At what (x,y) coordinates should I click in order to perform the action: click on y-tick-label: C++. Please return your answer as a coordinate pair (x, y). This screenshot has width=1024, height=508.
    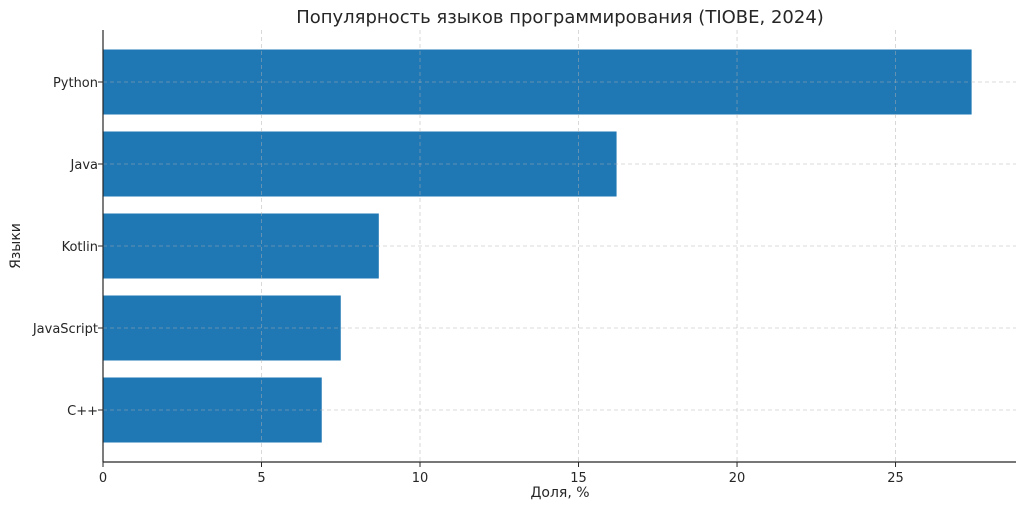
    Looking at the image, I should click on (82, 411).